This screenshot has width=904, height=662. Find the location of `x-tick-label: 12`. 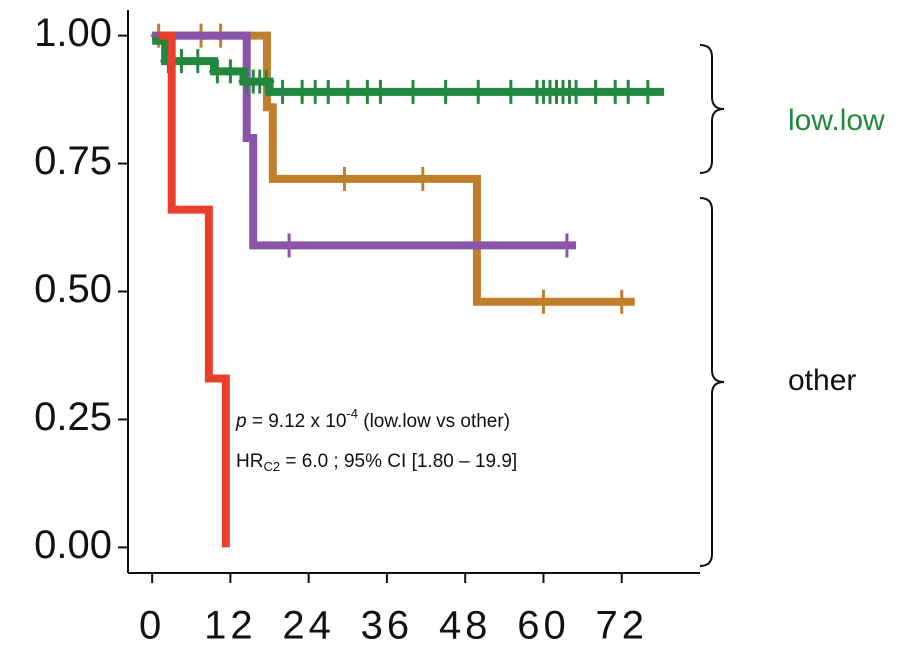

x-tick-label: 12 is located at coordinates (230, 626).